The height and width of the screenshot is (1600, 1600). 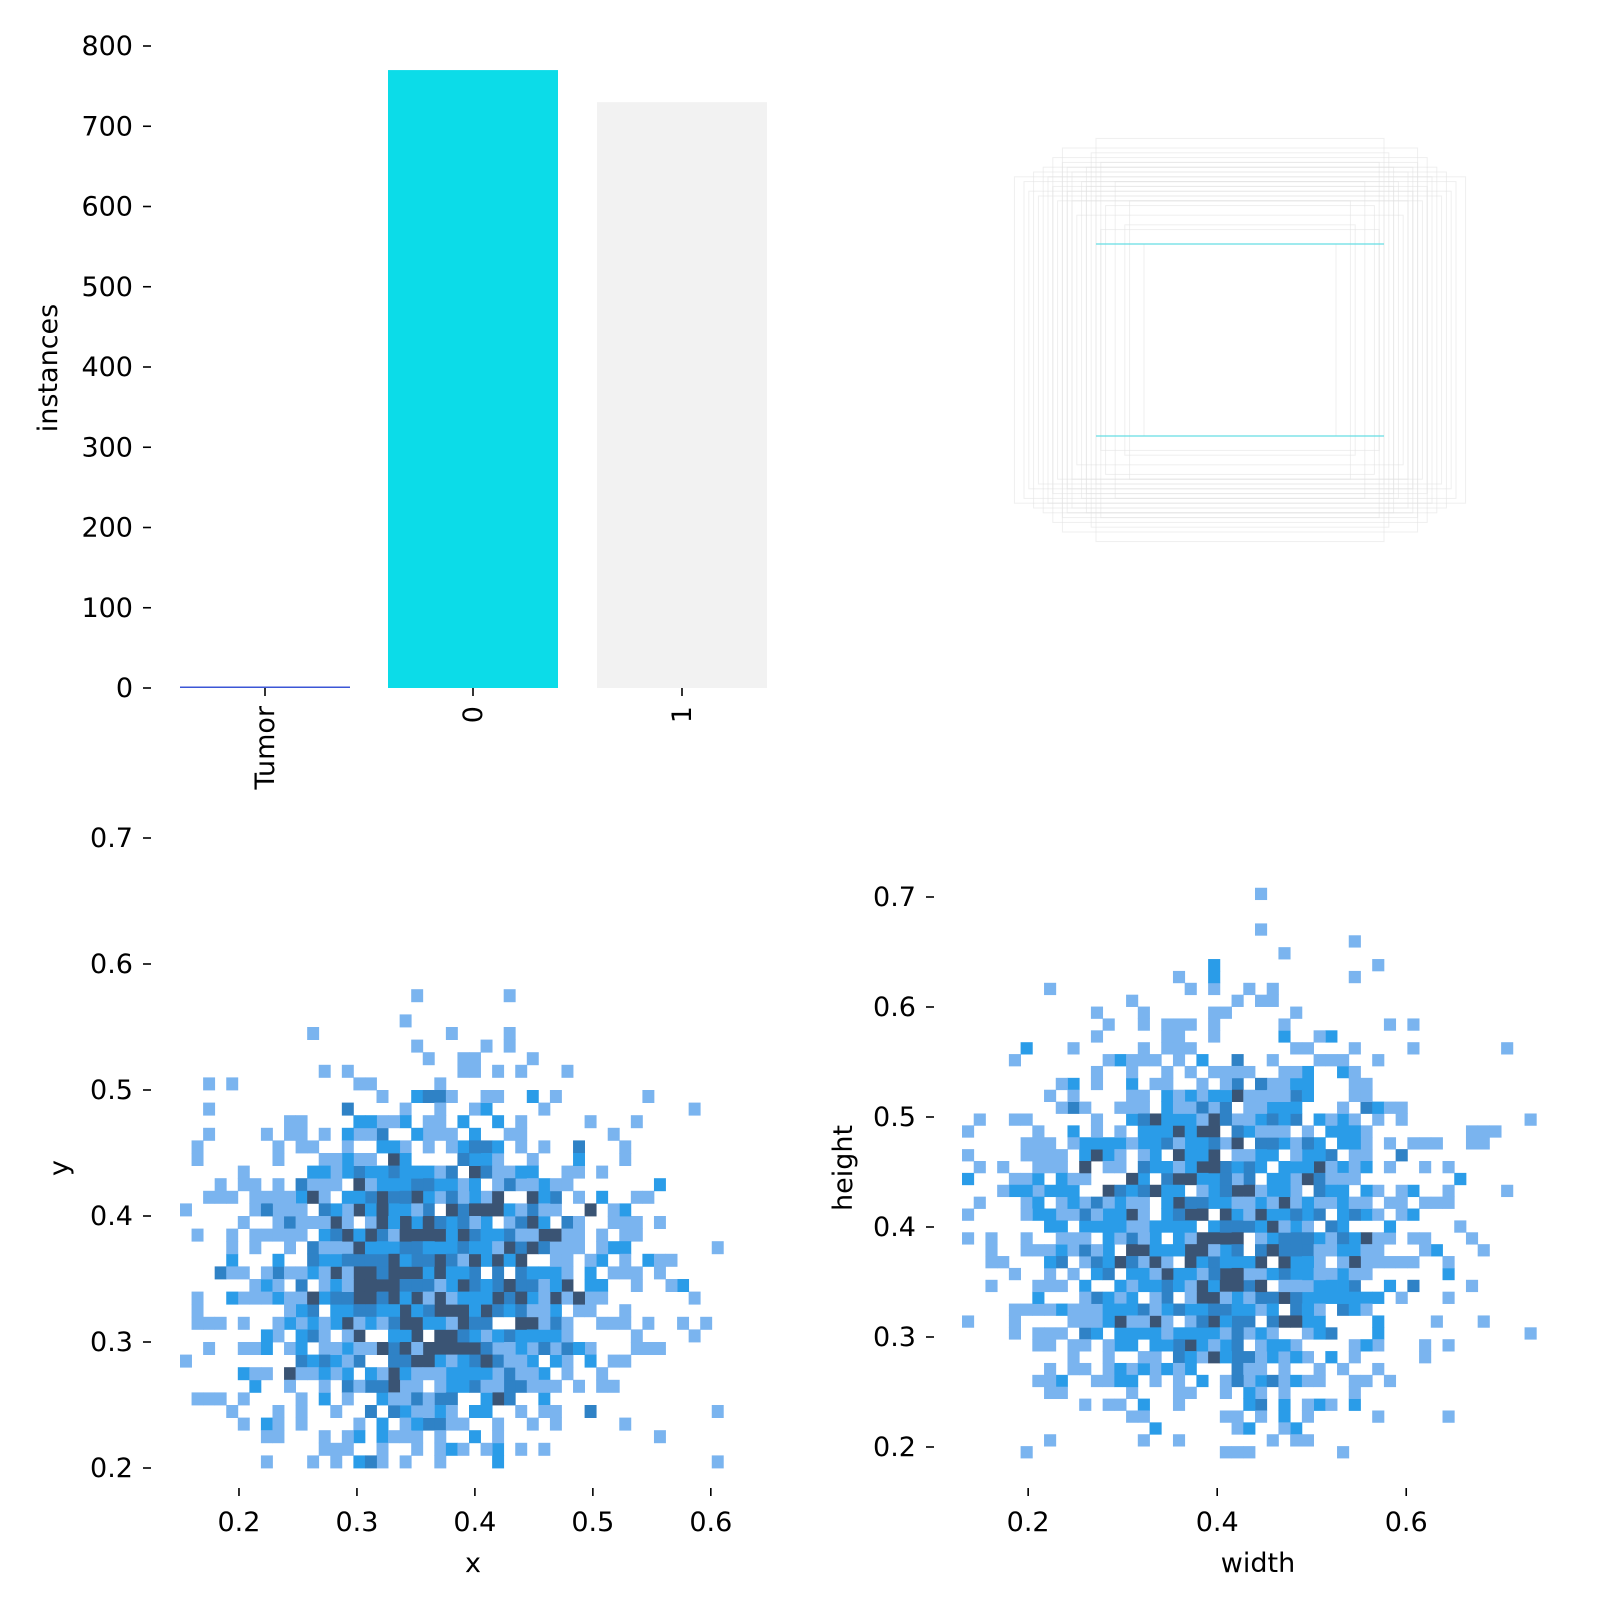 I want to click on bar-x-tick-label: 0, so click(x=473, y=714).